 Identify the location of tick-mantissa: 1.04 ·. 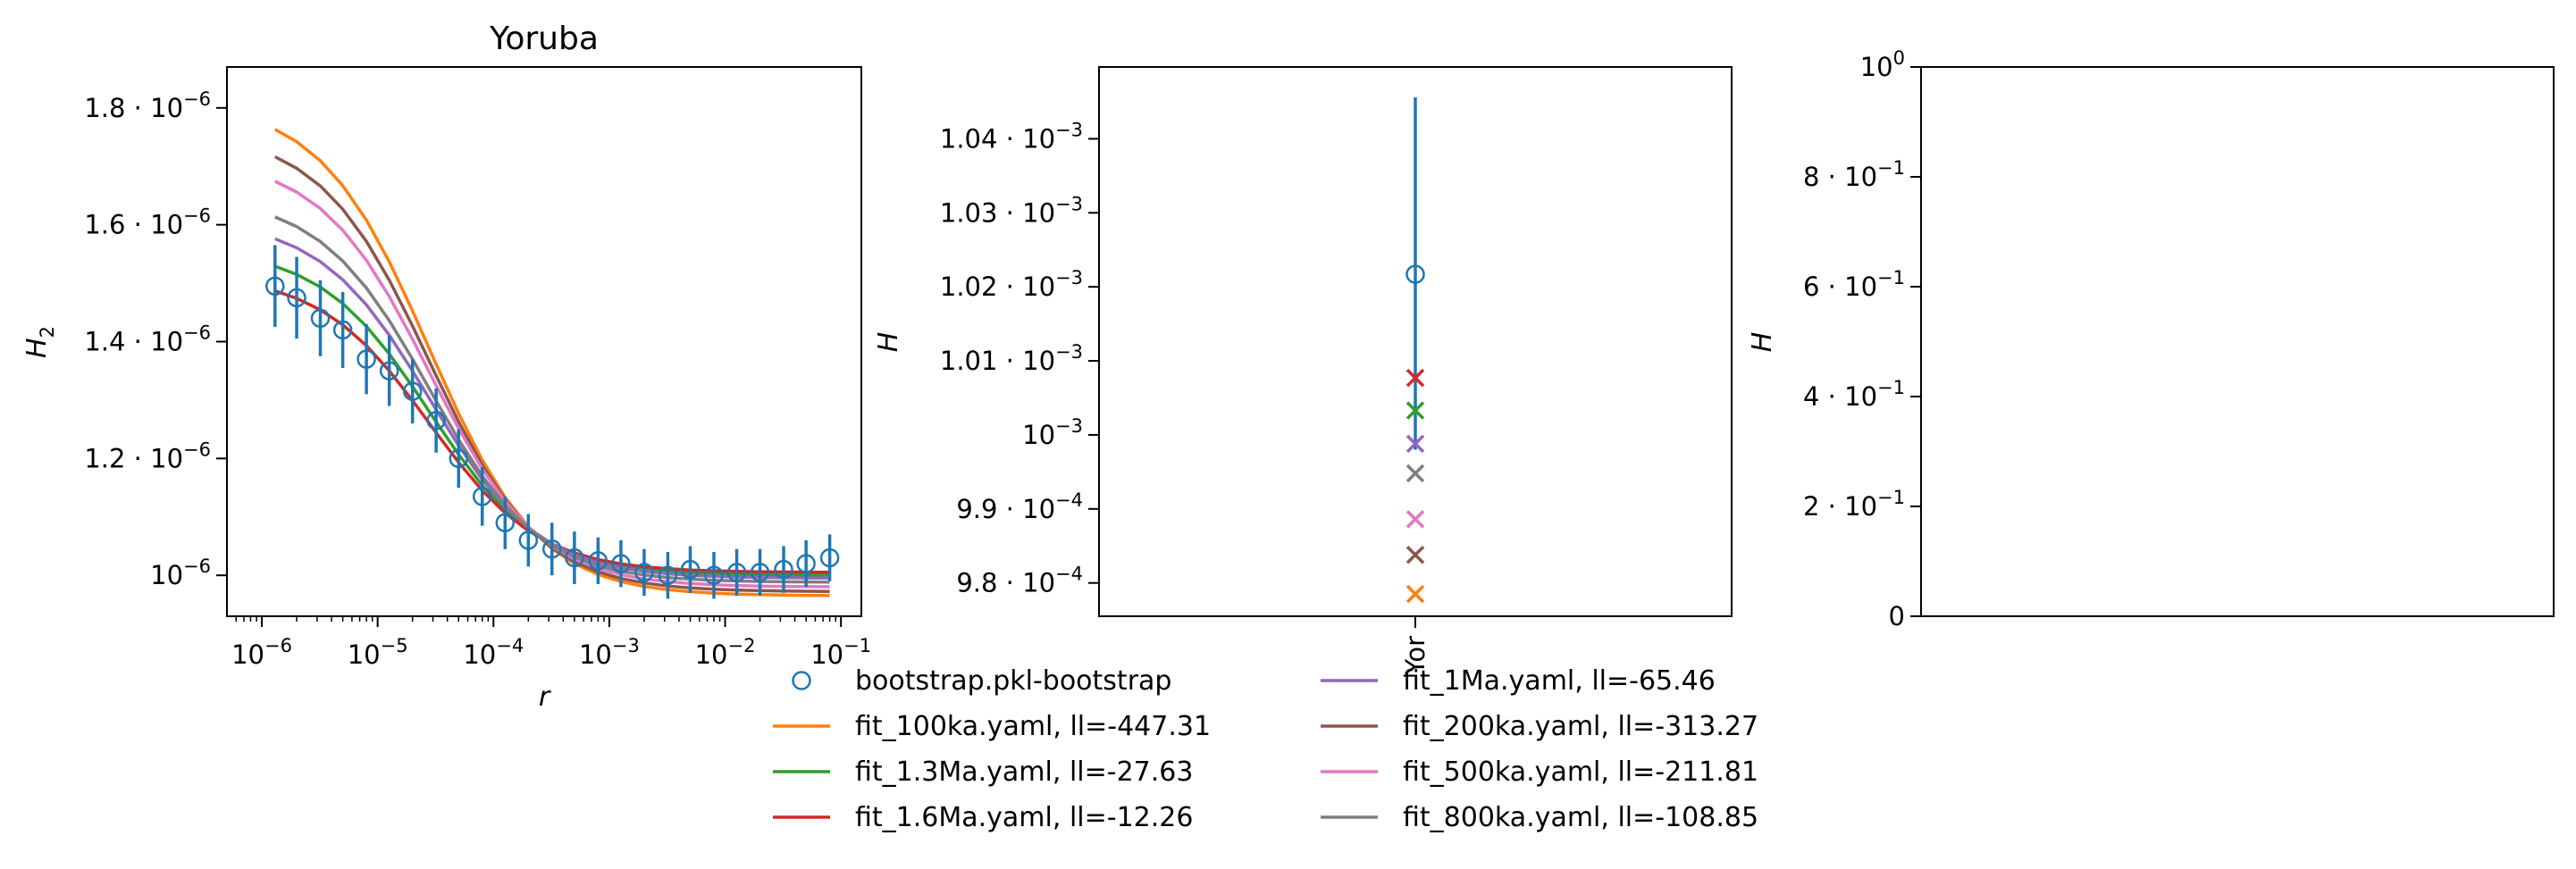
(981, 138).